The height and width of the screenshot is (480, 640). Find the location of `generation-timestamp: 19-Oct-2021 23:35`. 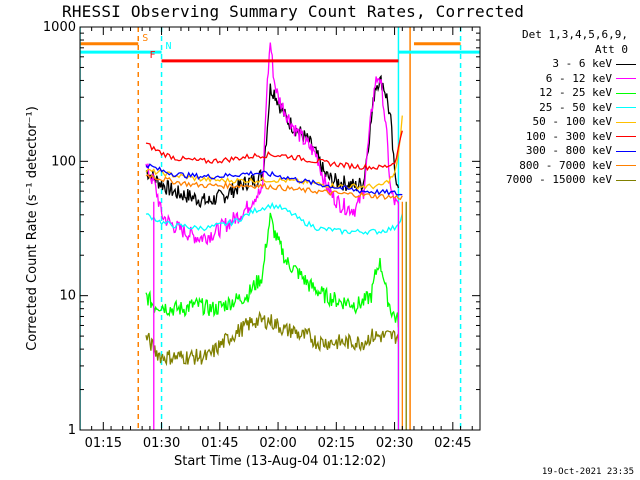

generation-timestamp: 19-Oct-2021 23:35 is located at coordinates (587, 472).